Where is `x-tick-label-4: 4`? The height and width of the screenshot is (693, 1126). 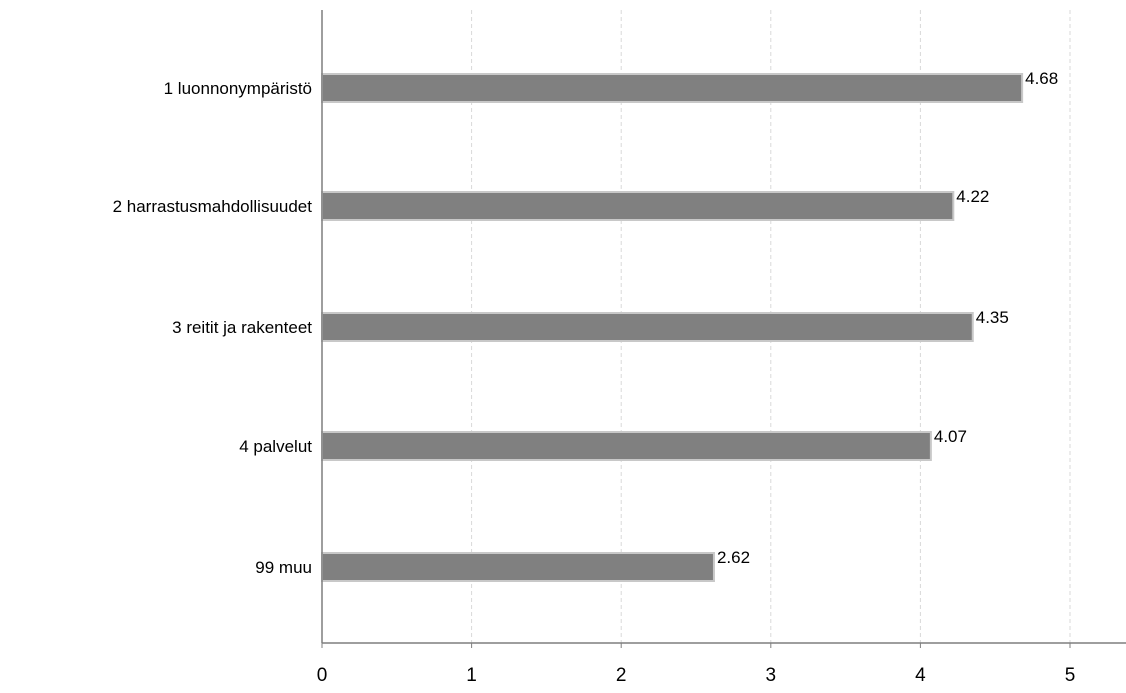
x-tick-label-4: 4 is located at coordinates (920, 675).